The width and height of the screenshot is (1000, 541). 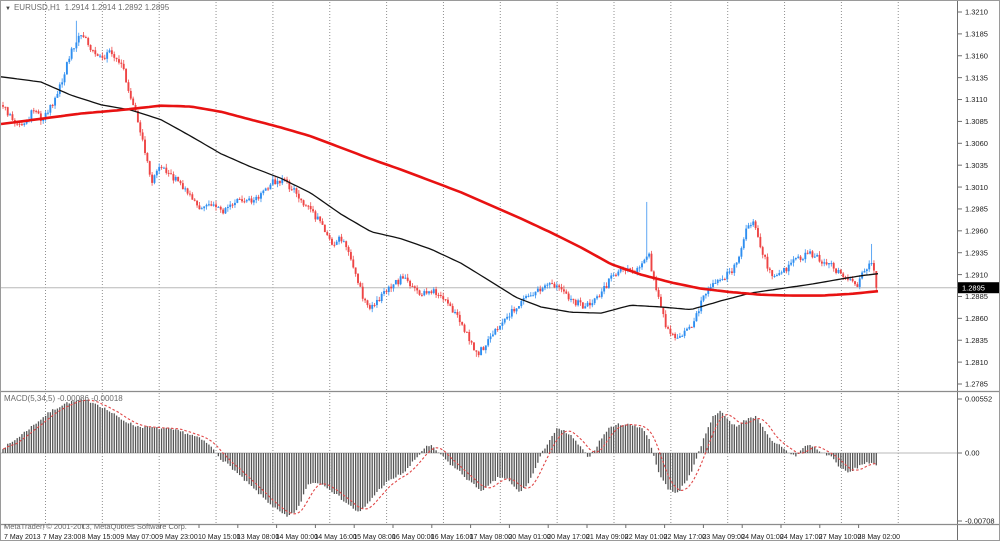 What do you see at coordinates (258, 537) in the screenshot?
I see `time-axis-label: 13 May 08:00` at bounding box center [258, 537].